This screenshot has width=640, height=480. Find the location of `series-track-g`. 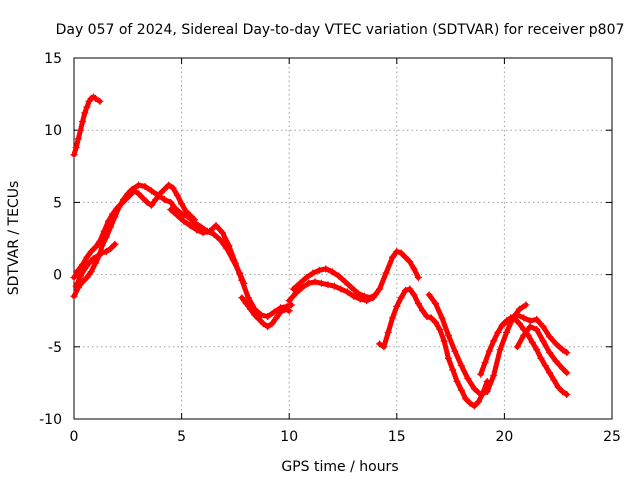

series-track-g is located at coordinates (353, 276).